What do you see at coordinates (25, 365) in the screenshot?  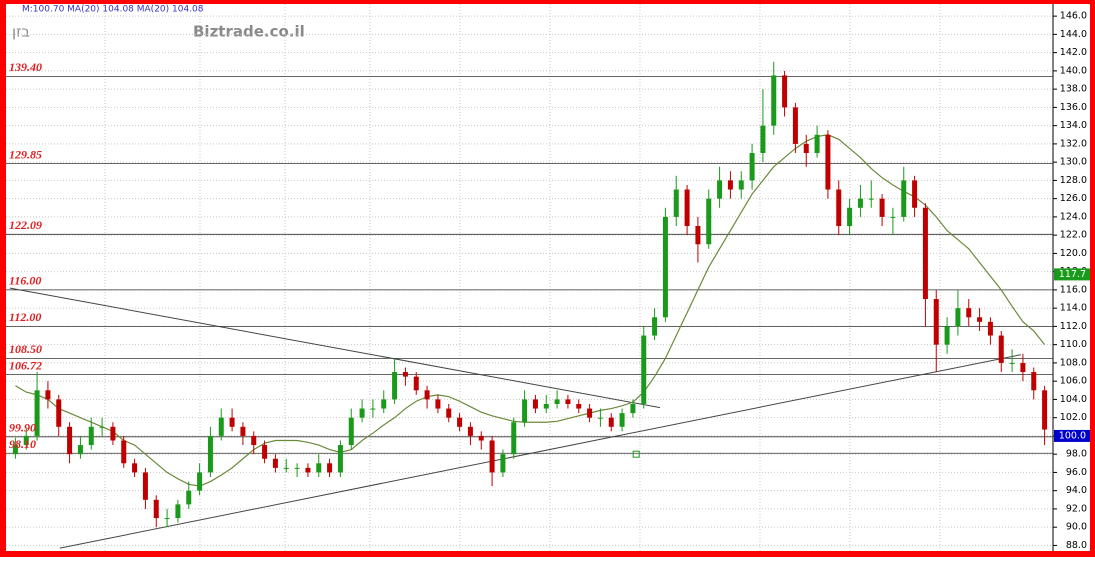 I see `level-label: 106.72` at bounding box center [25, 365].